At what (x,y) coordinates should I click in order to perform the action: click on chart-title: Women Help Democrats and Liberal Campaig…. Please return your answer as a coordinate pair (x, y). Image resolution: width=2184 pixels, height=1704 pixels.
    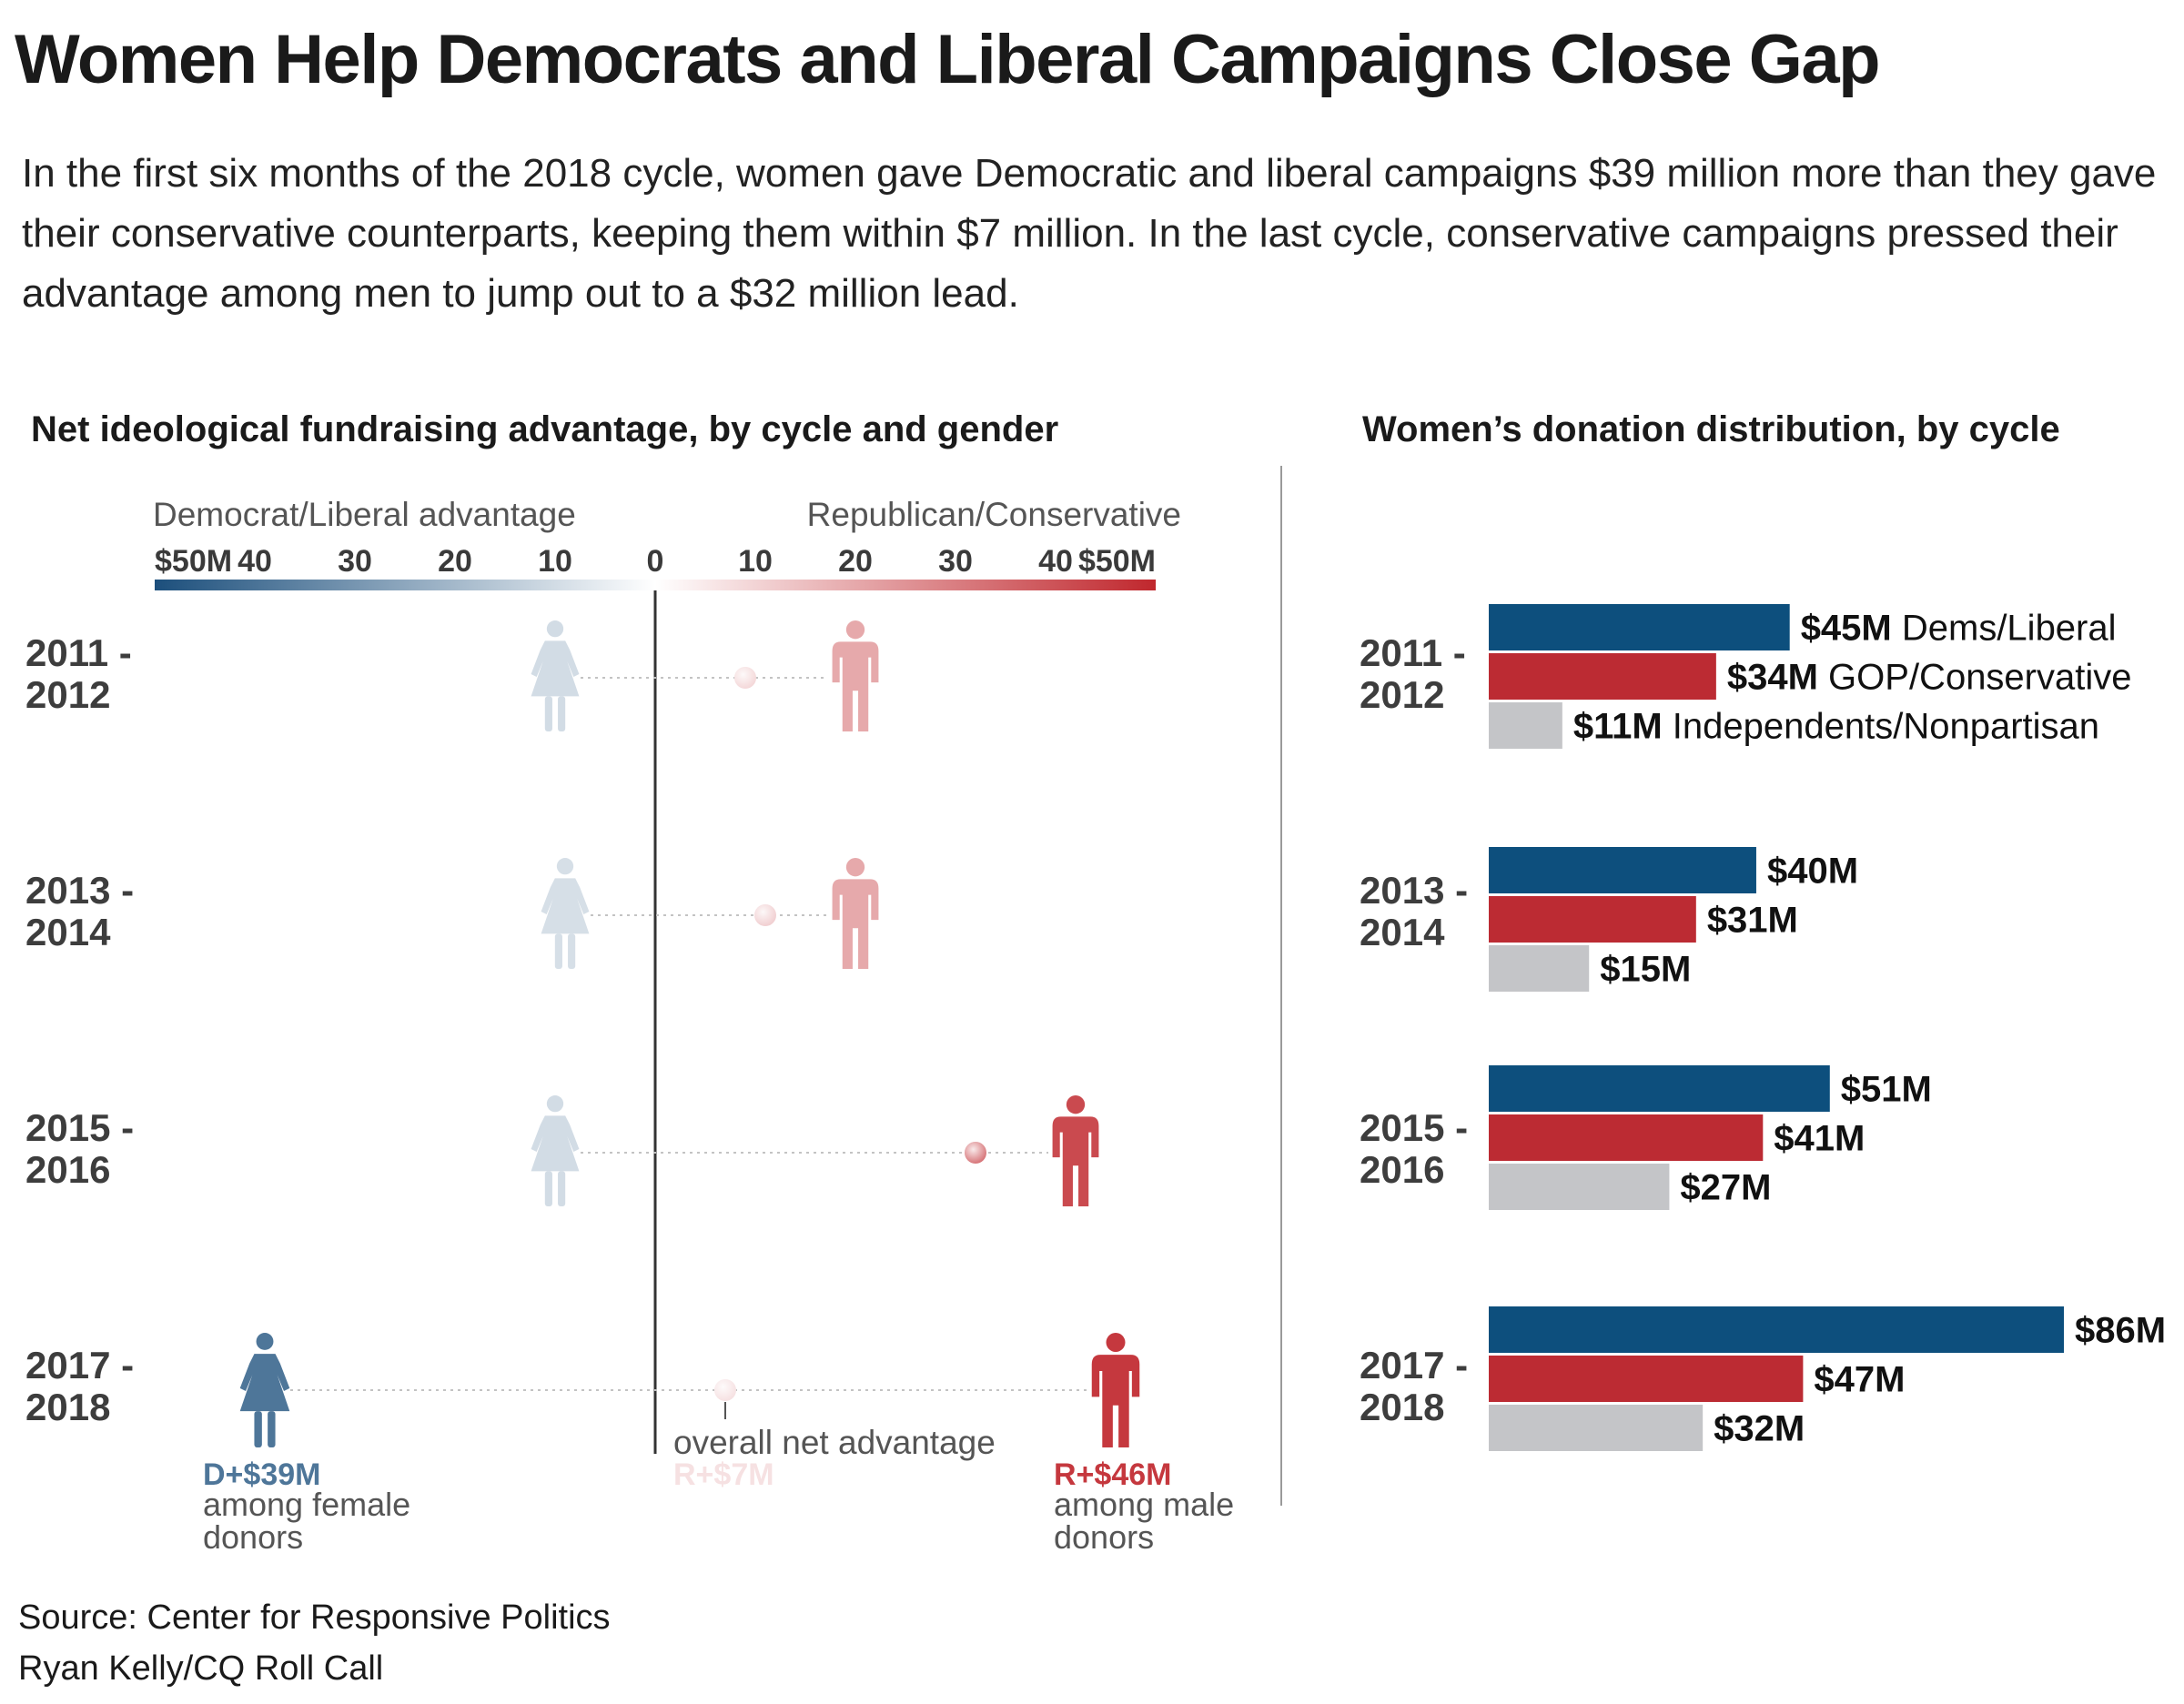
    Looking at the image, I should click on (948, 59).